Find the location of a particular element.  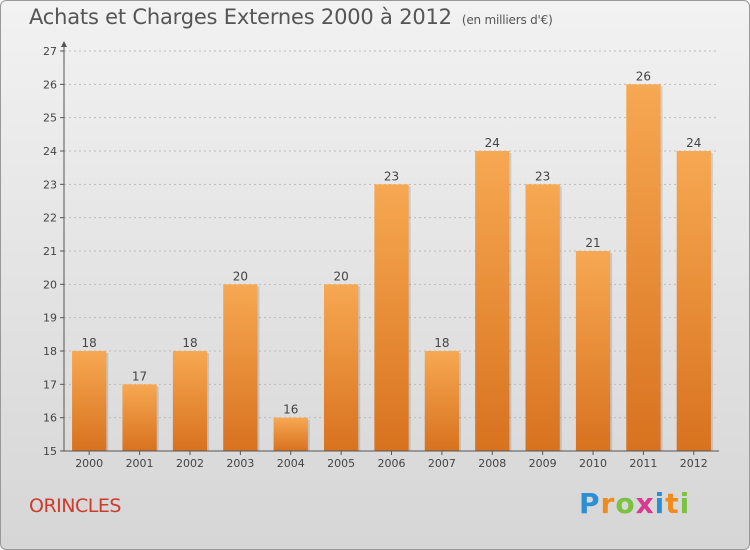

x-tick-label: 2004 is located at coordinates (291, 463).